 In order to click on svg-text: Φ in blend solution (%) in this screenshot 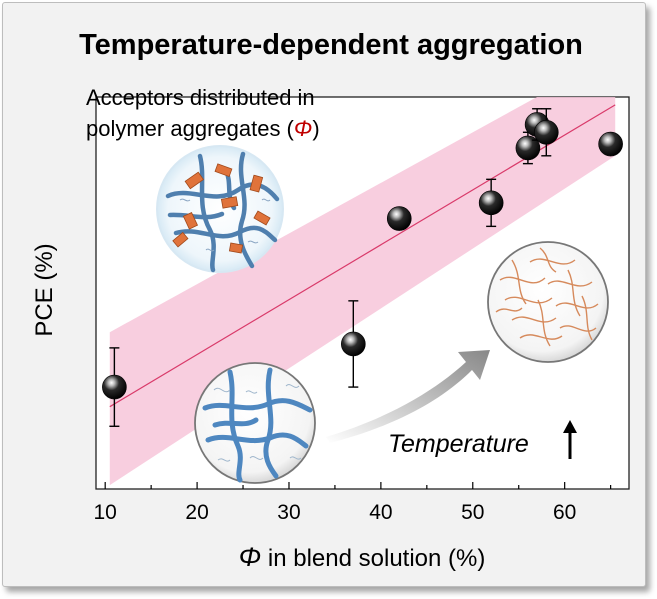, I will do `click(362, 557)`.